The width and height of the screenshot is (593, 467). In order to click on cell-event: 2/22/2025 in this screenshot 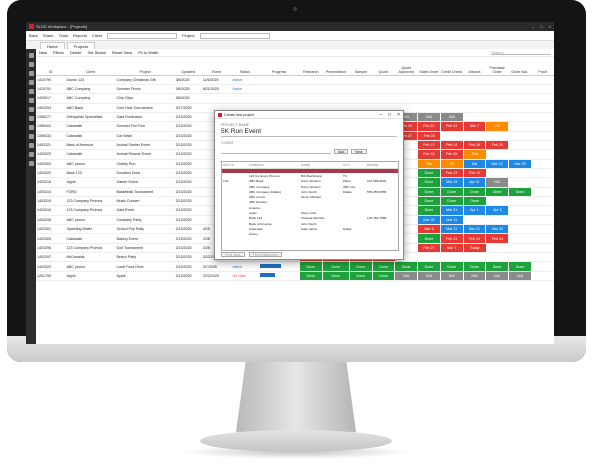, I will do `click(216, 276)`.